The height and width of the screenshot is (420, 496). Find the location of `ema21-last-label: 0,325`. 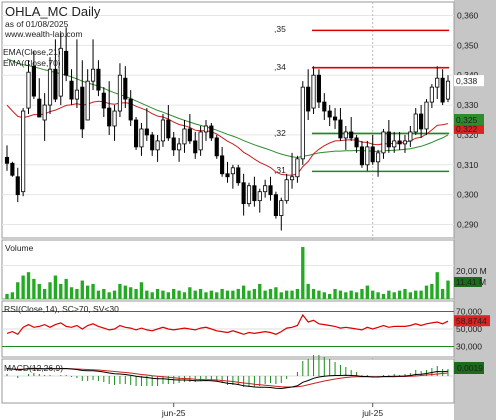

ema21-last-label: 0,325 is located at coordinates (467, 120).